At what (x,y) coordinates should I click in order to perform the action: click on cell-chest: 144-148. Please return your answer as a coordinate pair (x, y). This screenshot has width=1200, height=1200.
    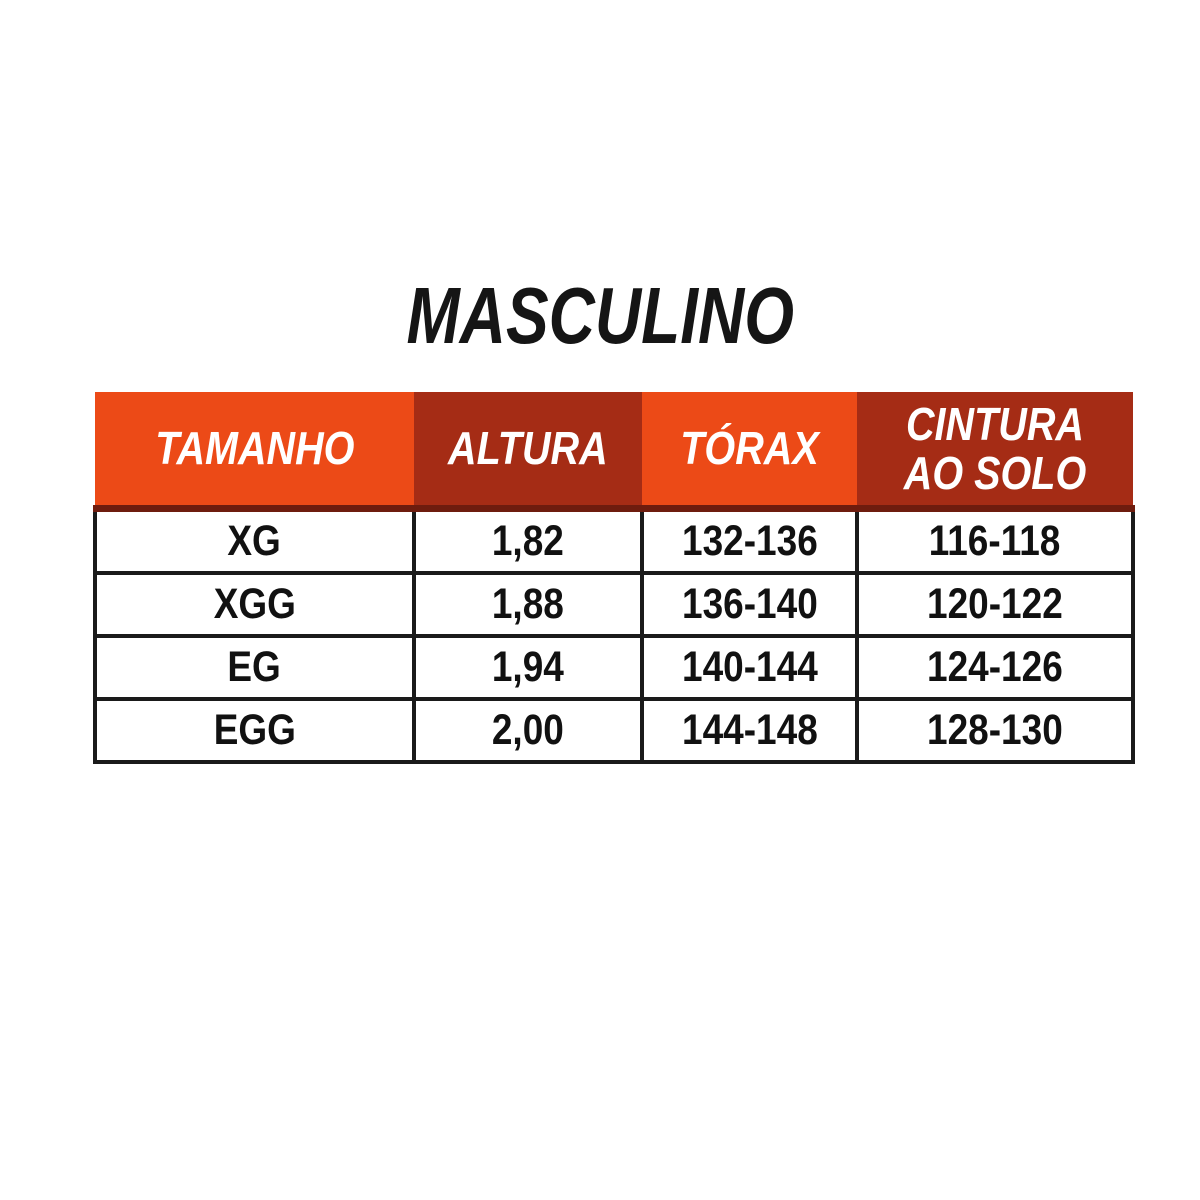
    Looking at the image, I should click on (749, 730).